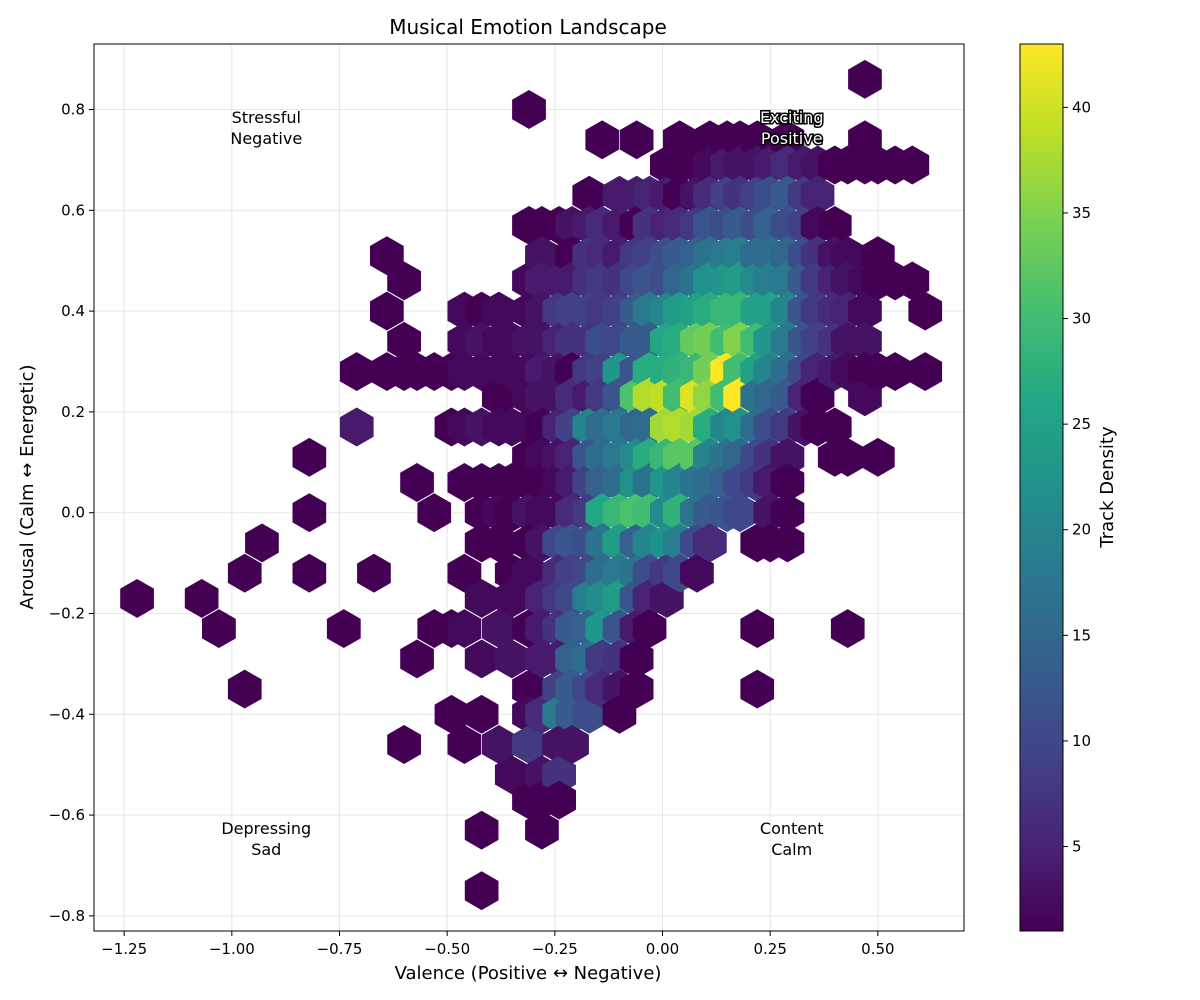 The width and height of the screenshot is (1200, 1000). I want to click on quadrant-annotation: Content Calm, so click(792, 839).